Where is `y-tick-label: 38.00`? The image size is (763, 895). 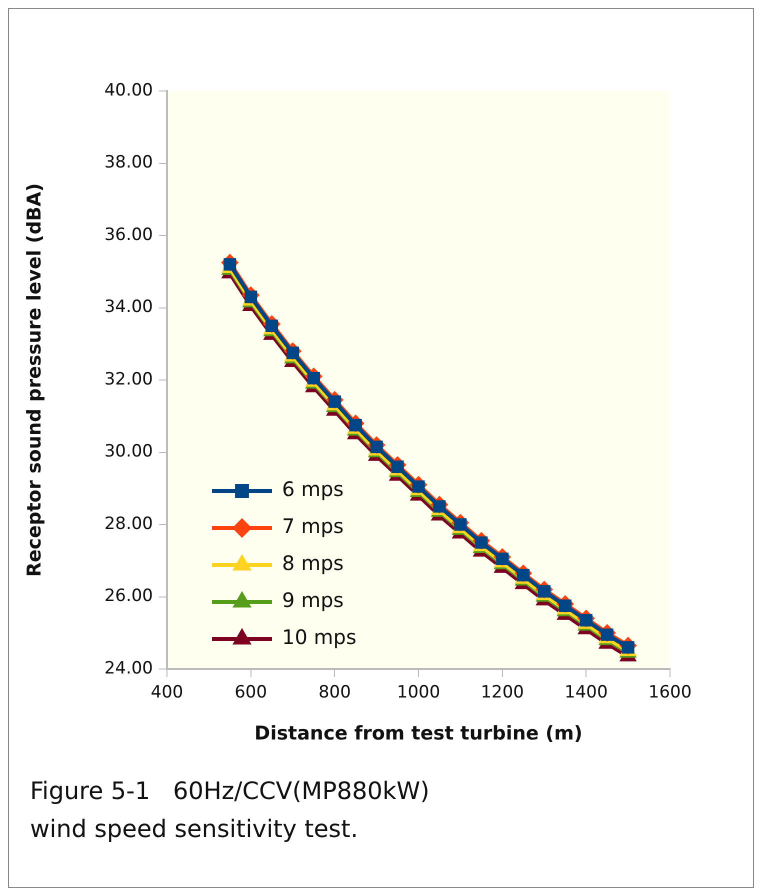
y-tick-label: 38.00 is located at coordinates (128, 162).